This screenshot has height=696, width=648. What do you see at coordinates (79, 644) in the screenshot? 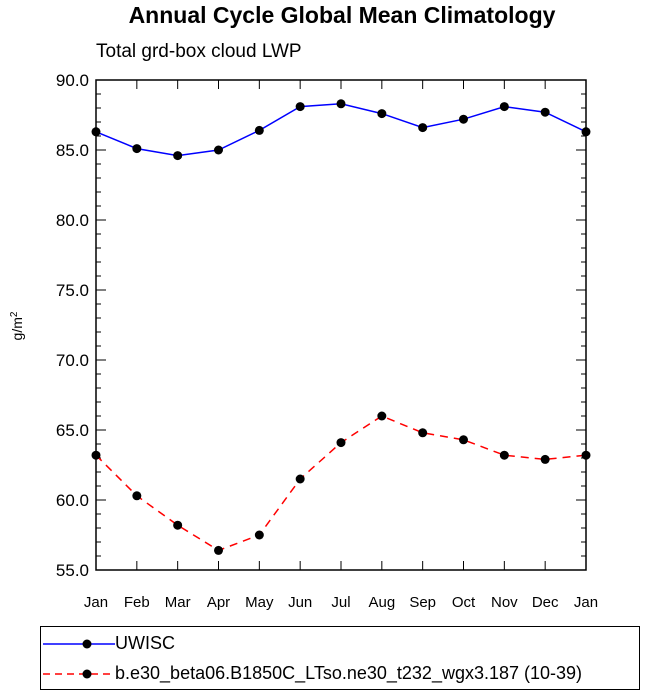
I see `legend-line-swatch-uwisc` at bounding box center [79, 644].